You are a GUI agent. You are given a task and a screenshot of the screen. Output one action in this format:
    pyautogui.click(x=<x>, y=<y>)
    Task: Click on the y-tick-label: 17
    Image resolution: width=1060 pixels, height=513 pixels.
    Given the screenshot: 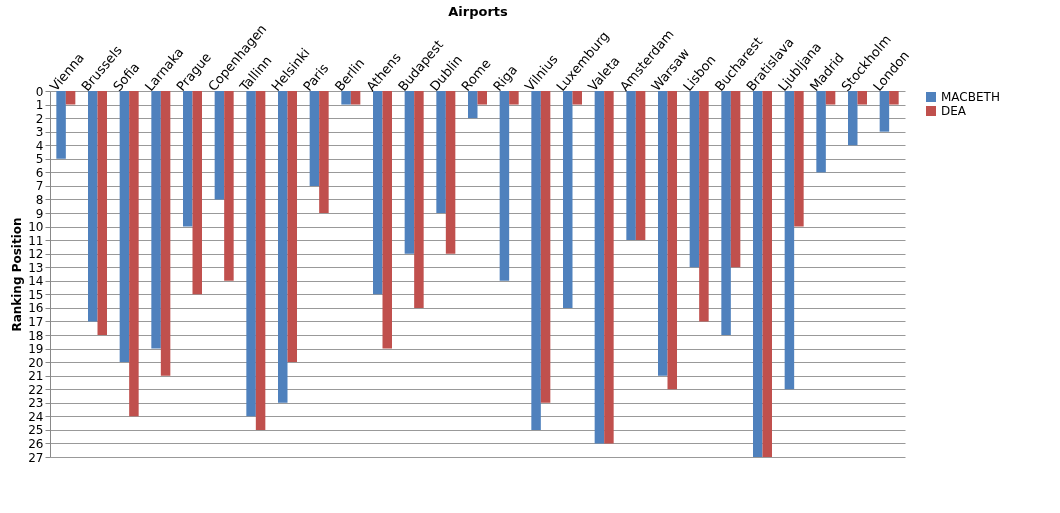 What is the action you would take?
    pyautogui.click(x=36, y=321)
    